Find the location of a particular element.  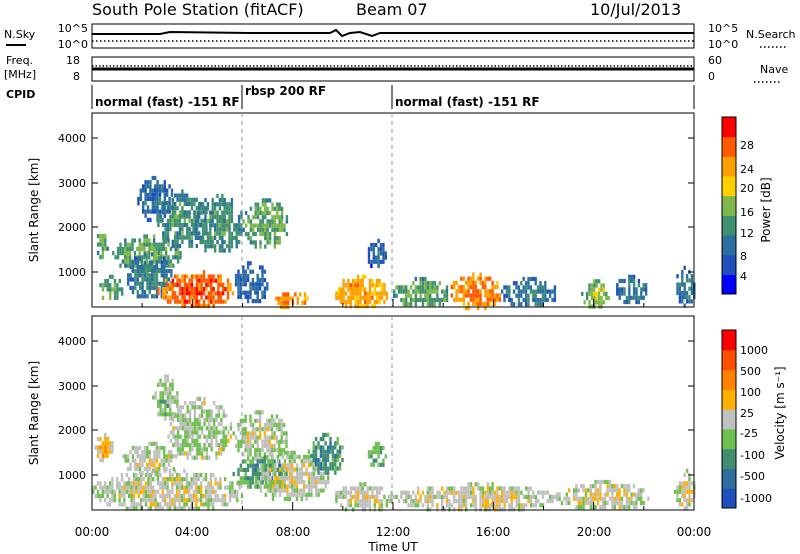

freq-tick-top: 18 is located at coordinates (73, 60).